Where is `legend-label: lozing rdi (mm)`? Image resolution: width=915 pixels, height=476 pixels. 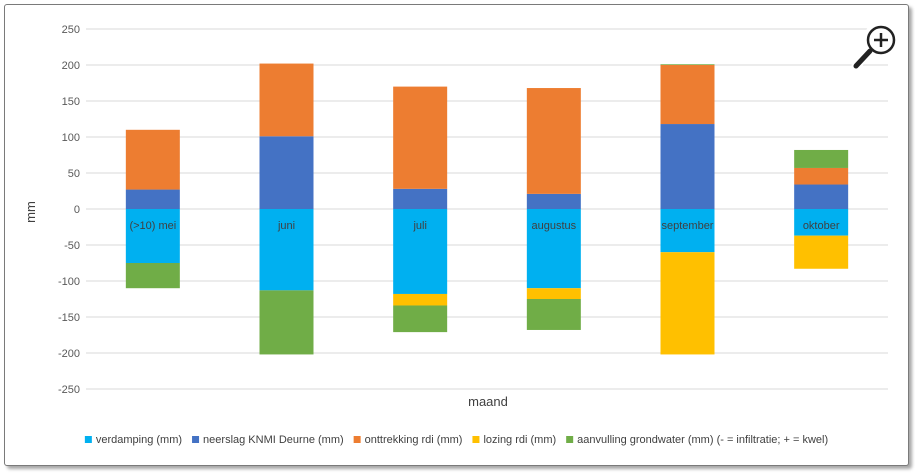
legend-label: lozing rdi (mm) is located at coordinates (519, 440).